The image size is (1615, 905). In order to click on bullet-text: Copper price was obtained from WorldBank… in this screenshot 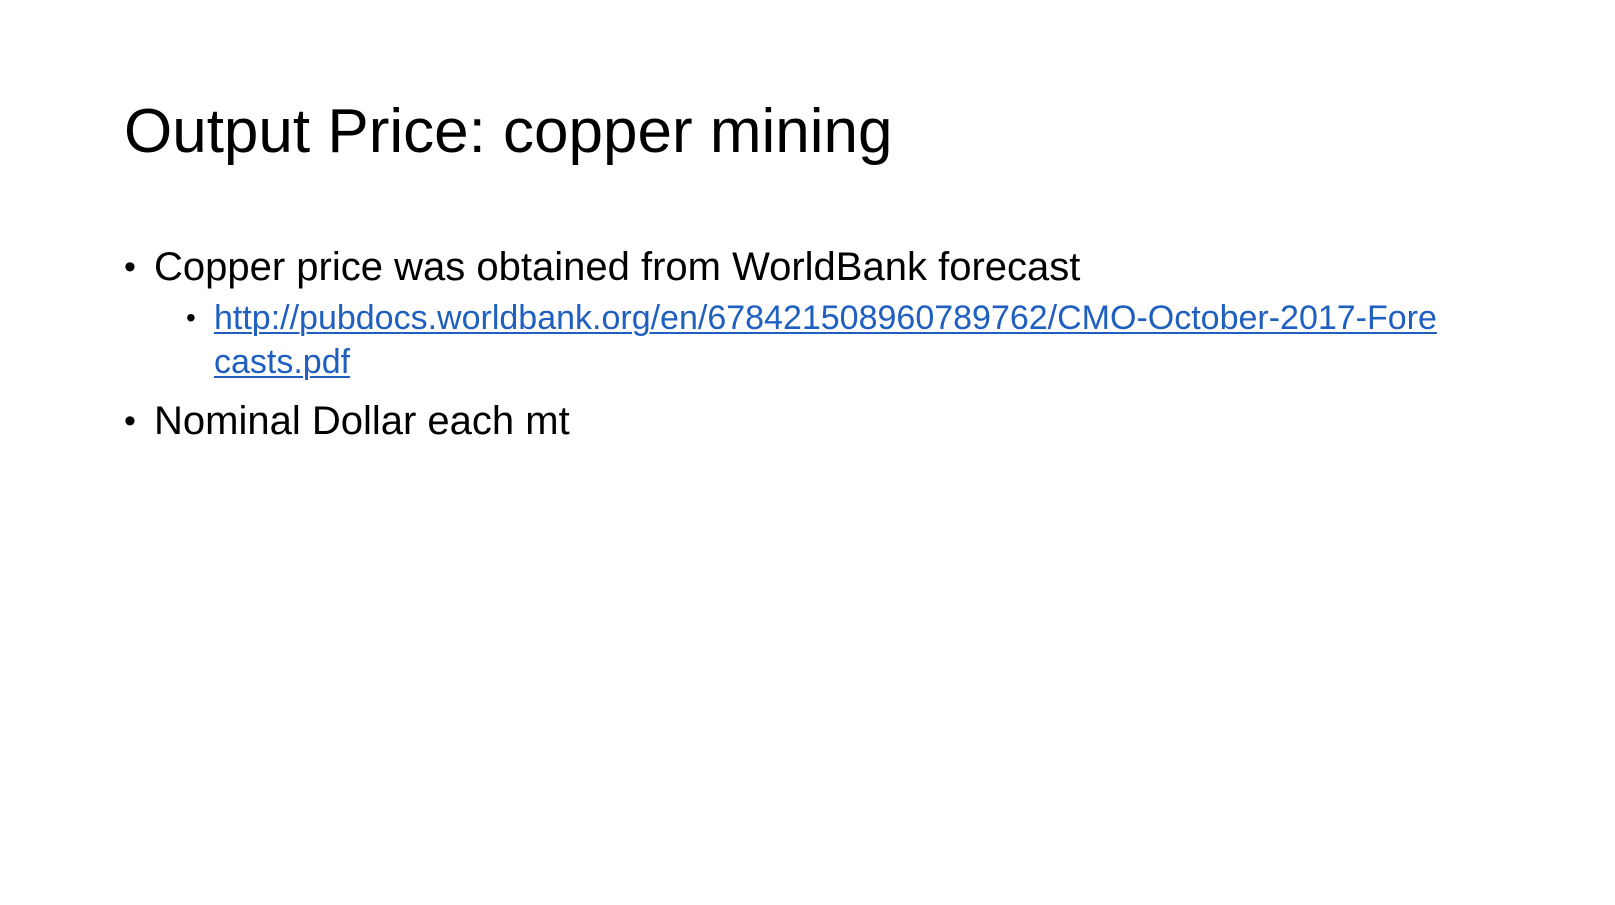, I will do `click(617, 267)`.